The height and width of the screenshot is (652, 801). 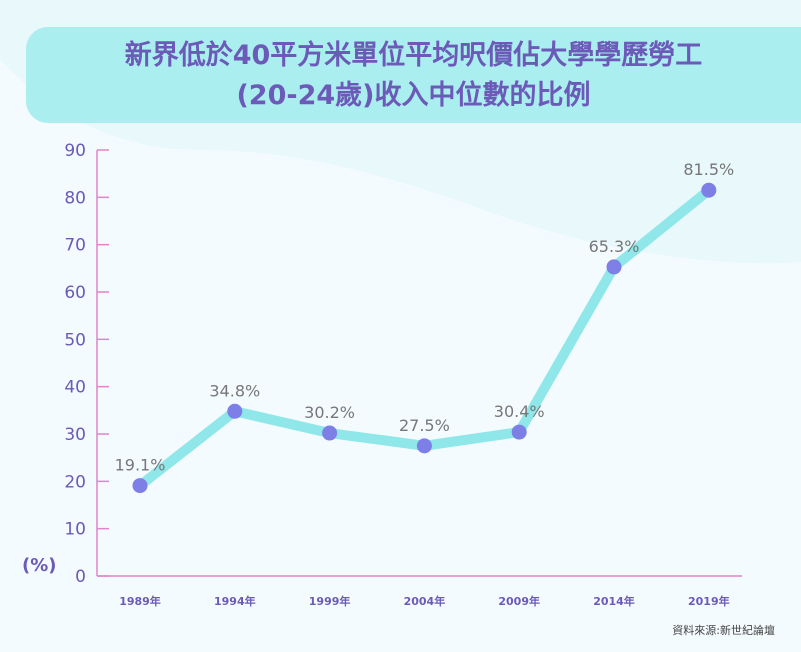 What do you see at coordinates (80, 577) in the screenshot?
I see `y-tick-label: 0` at bounding box center [80, 577].